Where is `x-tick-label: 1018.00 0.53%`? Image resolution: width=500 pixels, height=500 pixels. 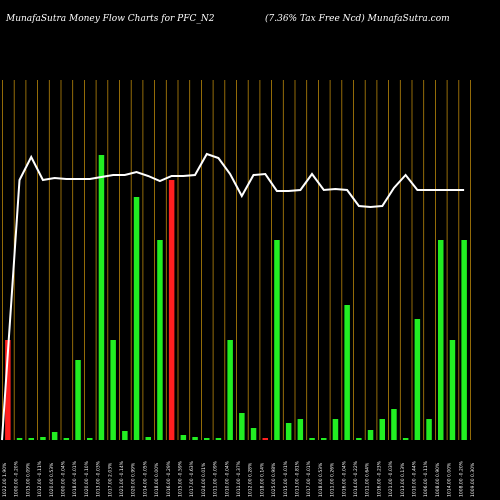
x-tick-label: 1018.00 0.53% is located at coordinates (321, 479).